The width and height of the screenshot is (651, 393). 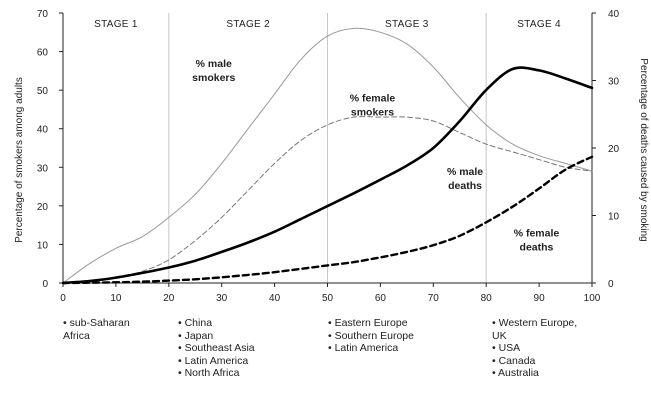 I want to click on annotation-pct-male-smokers: smokers, so click(x=213, y=78).